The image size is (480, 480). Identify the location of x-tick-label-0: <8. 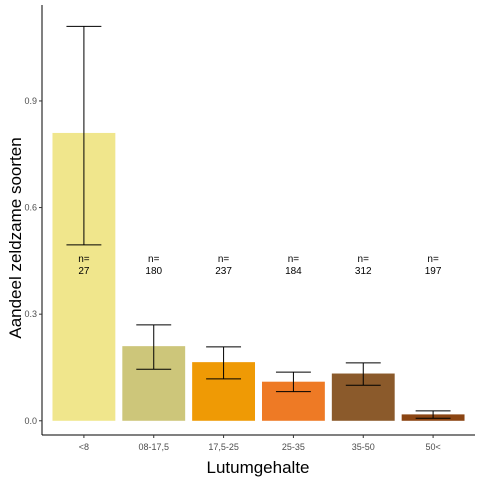
(84, 447).